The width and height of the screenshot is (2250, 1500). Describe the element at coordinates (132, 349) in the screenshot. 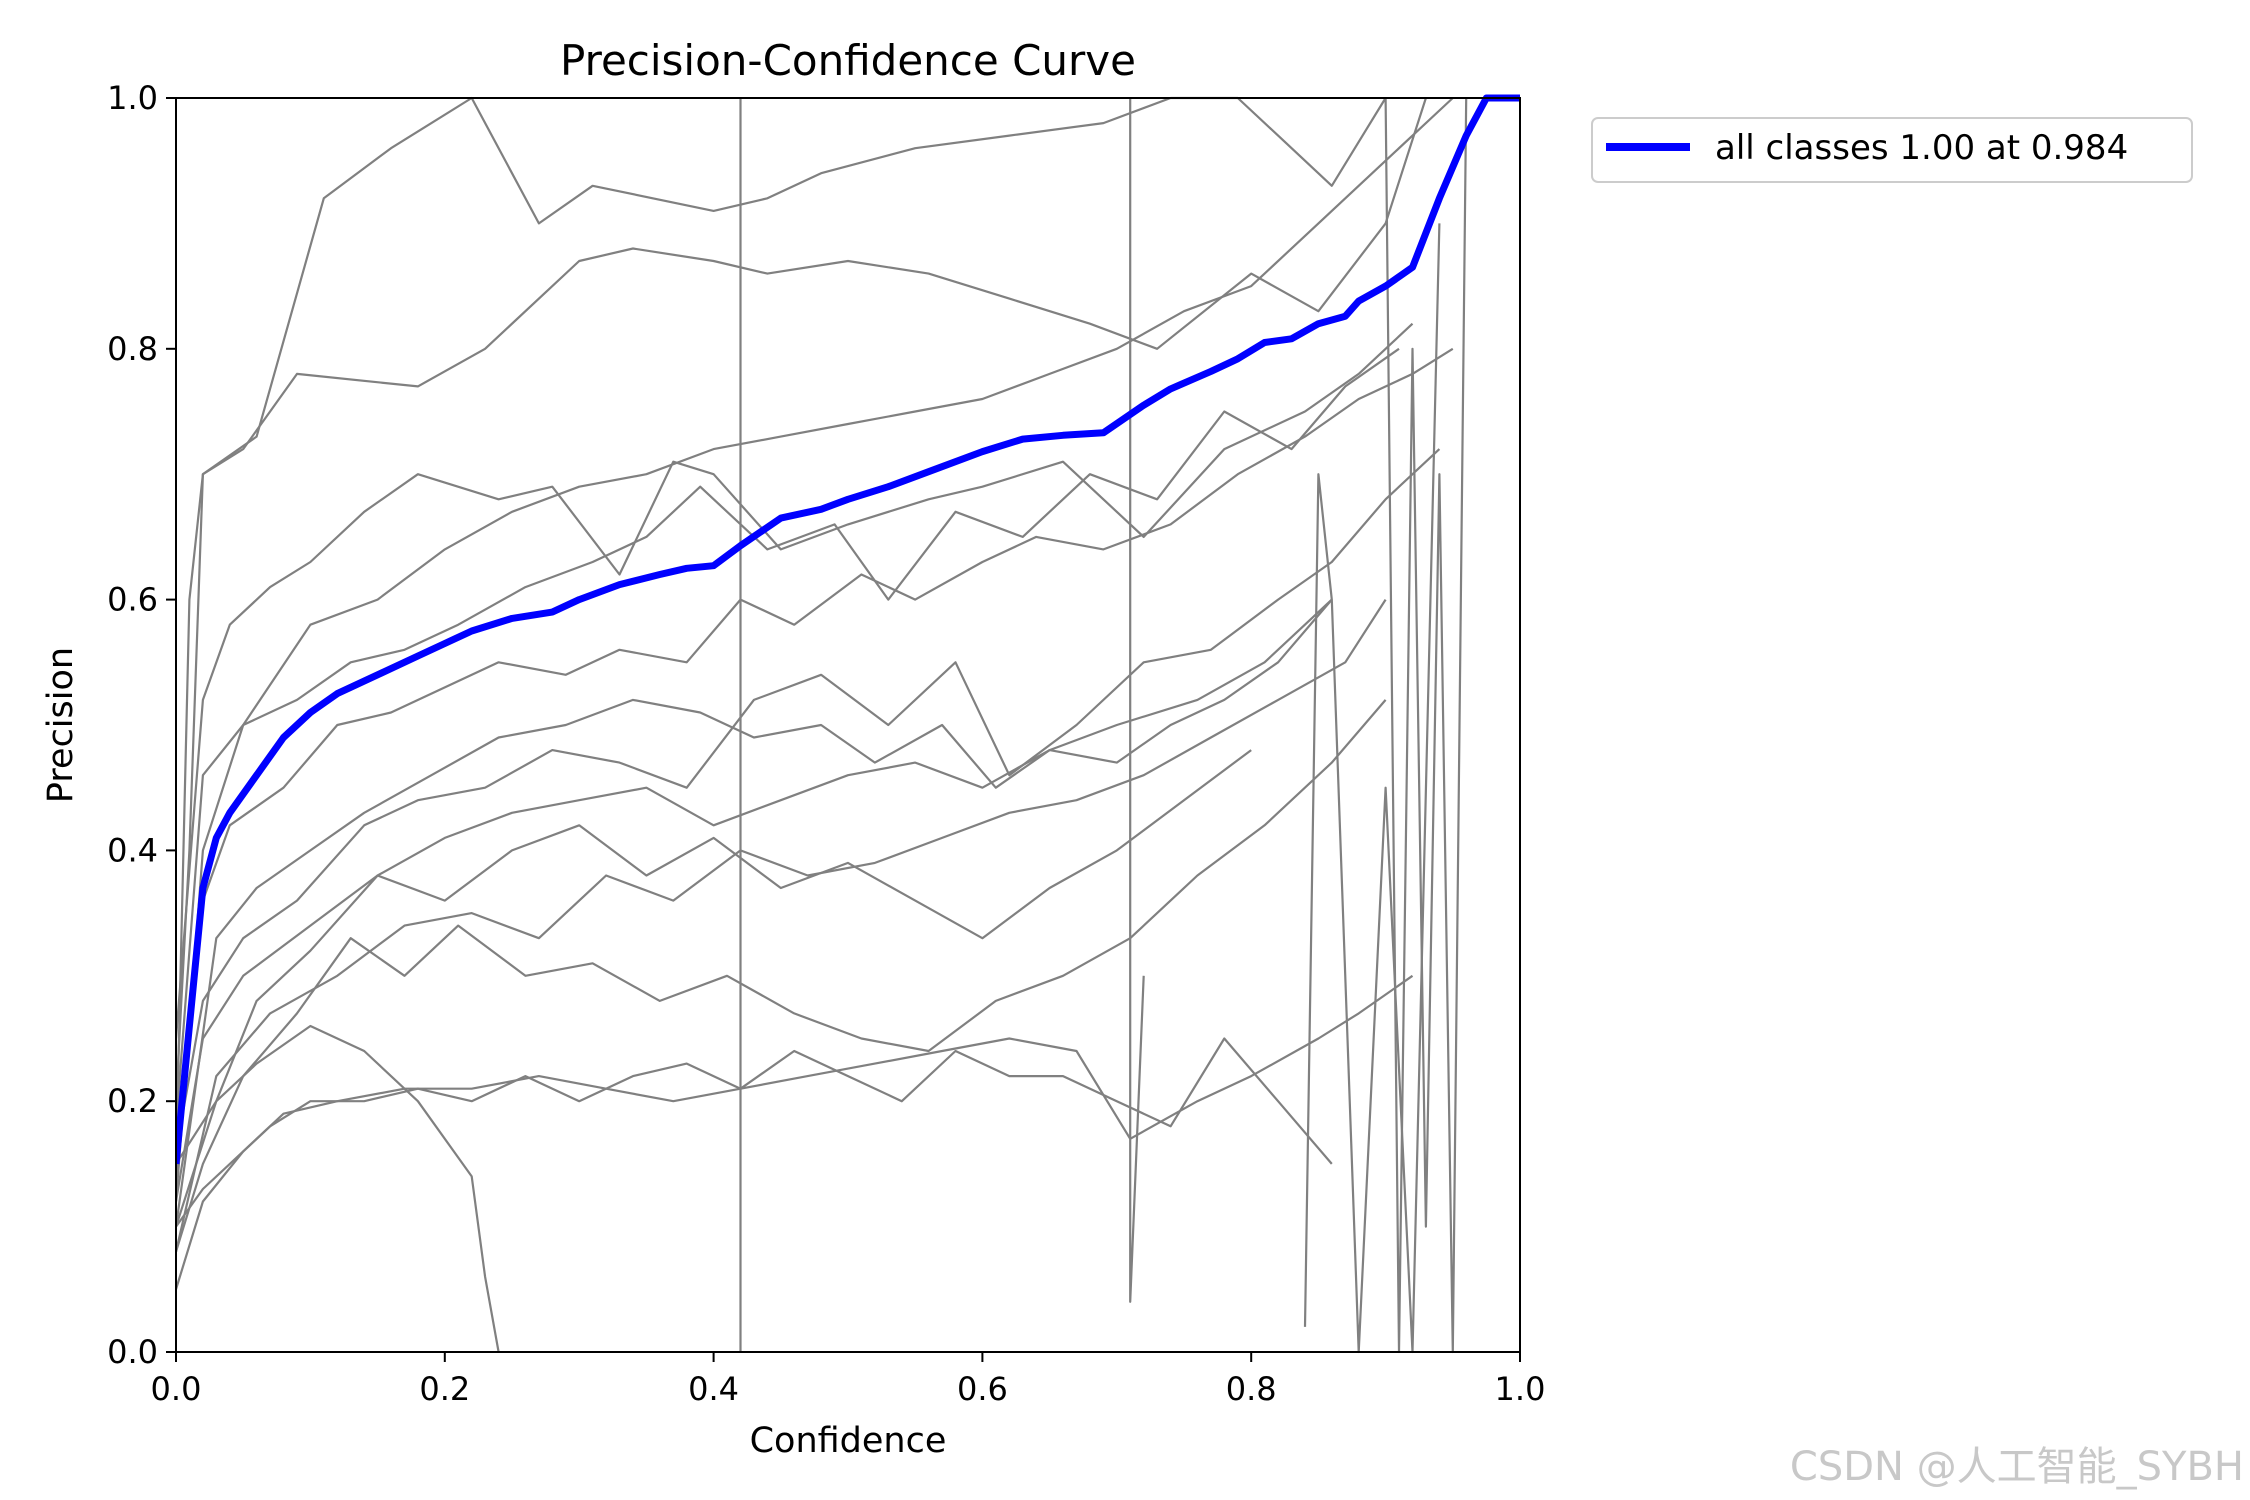

I see `y-tick-label: 0.8` at that location.